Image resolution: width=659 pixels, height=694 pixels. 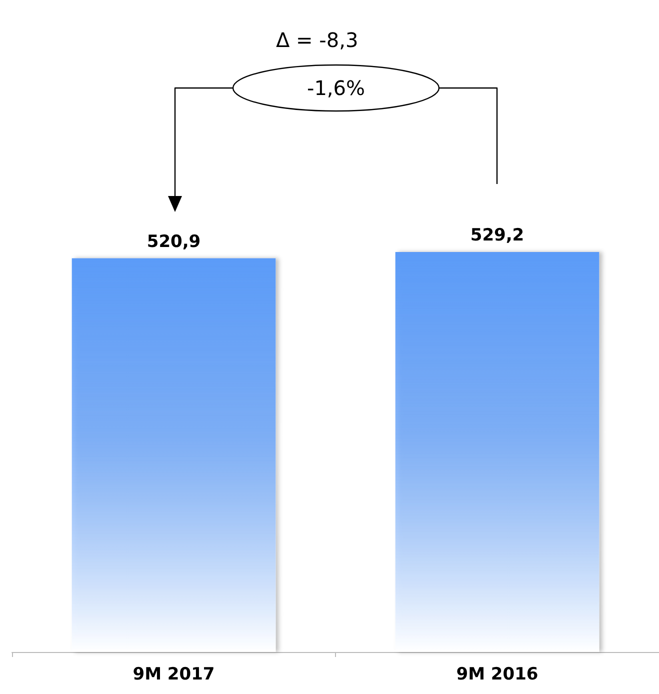 I want to click on text: -1,6%, so click(x=336, y=88).